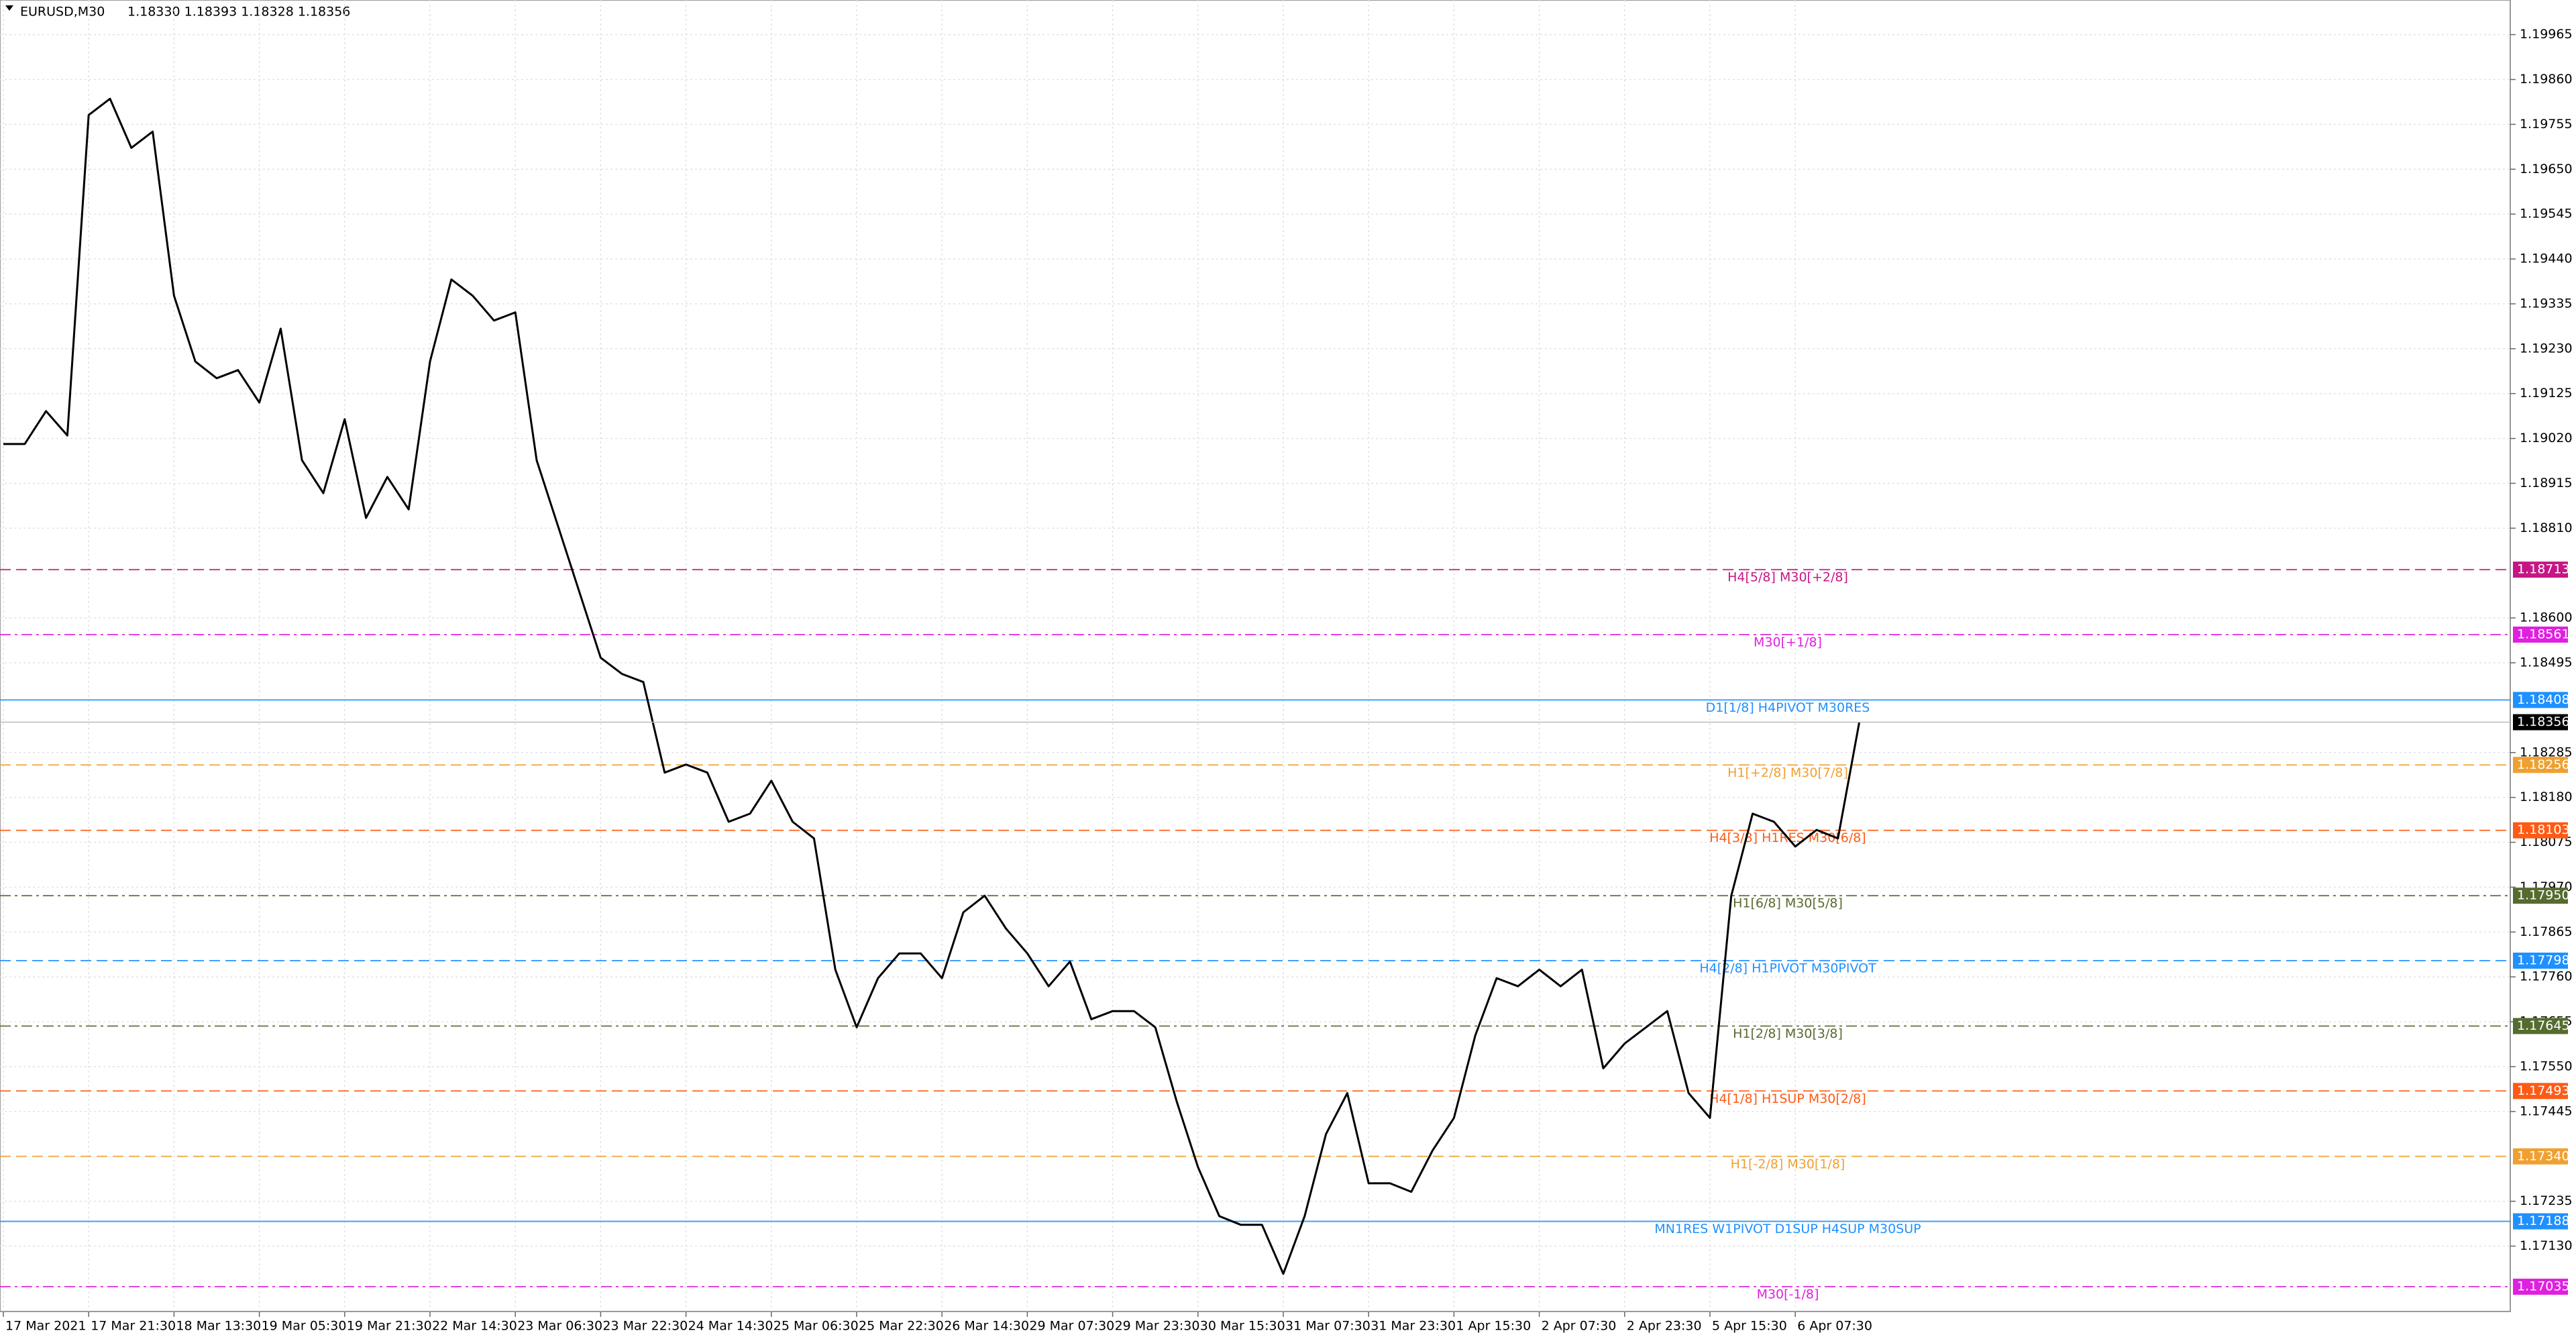 The height and width of the screenshot is (1339, 2576). Describe the element at coordinates (2543, 829) in the screenshot. I see `price-tag-label: 1.18103` at that location.